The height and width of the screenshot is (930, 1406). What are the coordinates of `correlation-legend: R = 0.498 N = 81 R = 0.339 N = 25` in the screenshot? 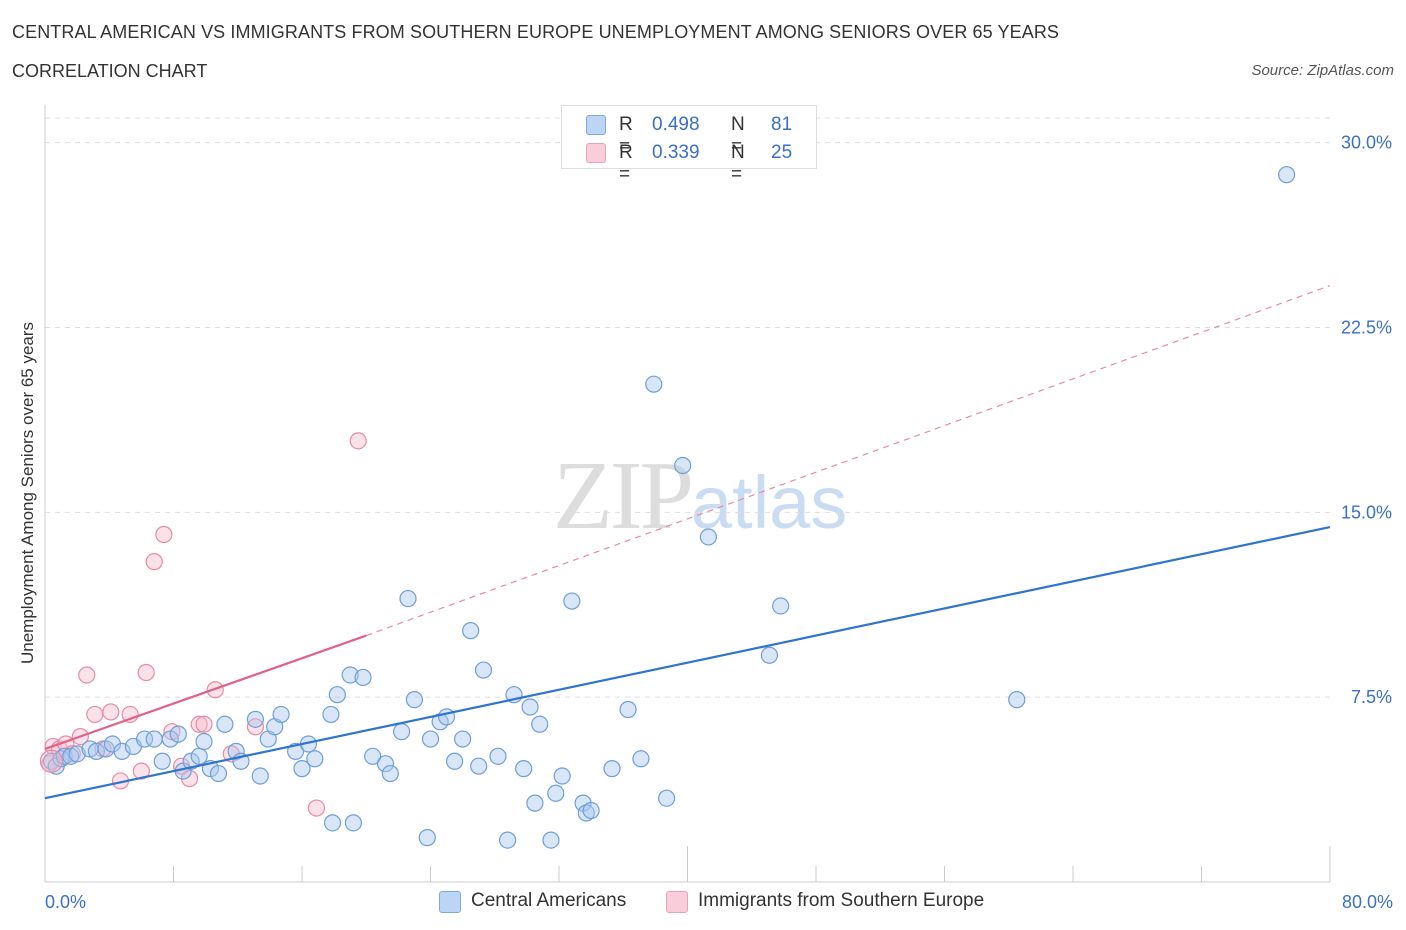 It's located at (689, 145).